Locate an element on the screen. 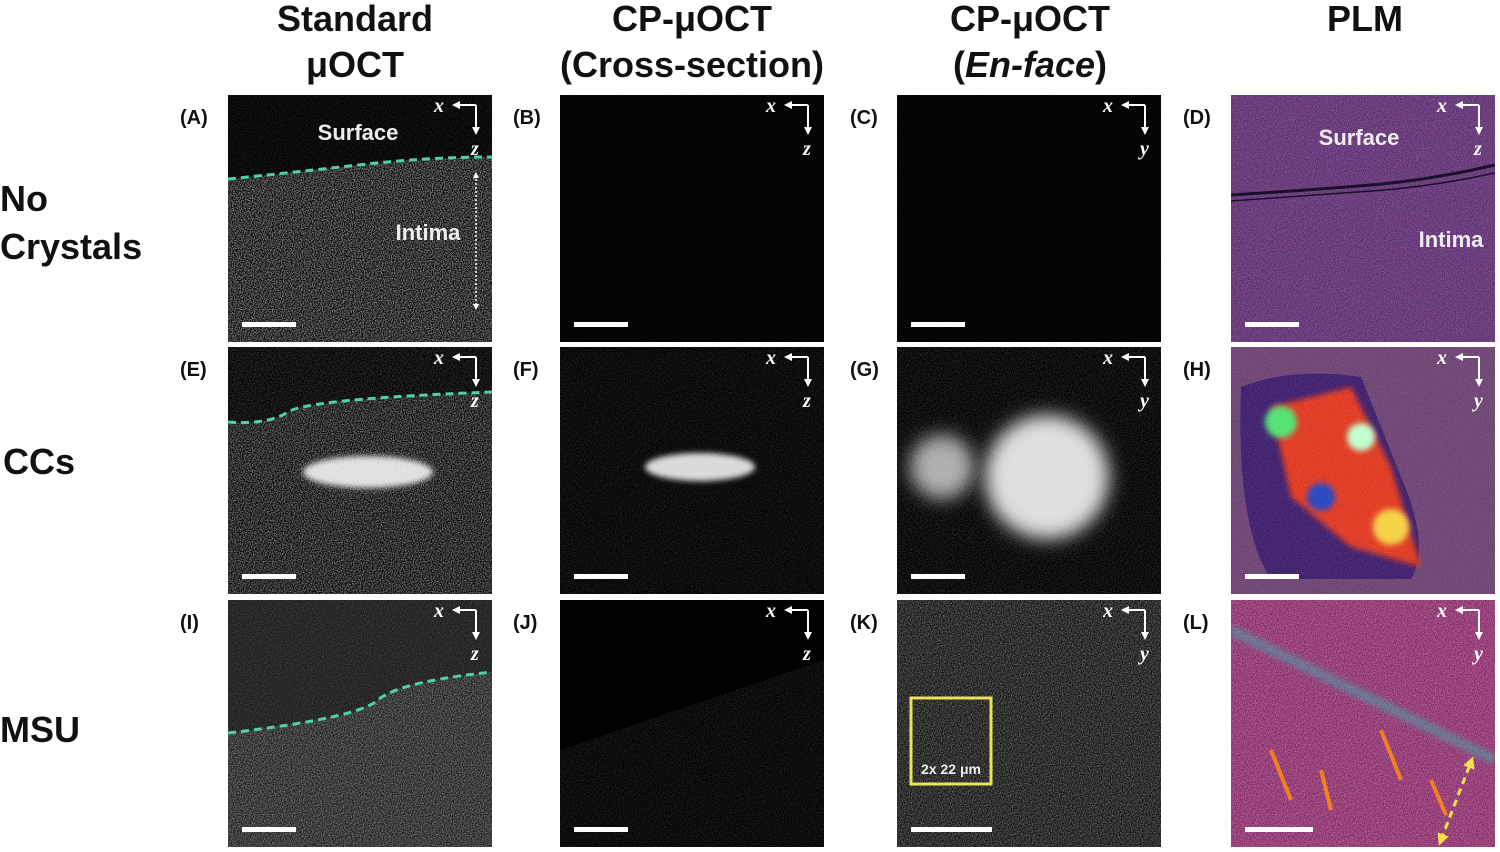  panel-label: (J) is located at coordinates (525, 623).